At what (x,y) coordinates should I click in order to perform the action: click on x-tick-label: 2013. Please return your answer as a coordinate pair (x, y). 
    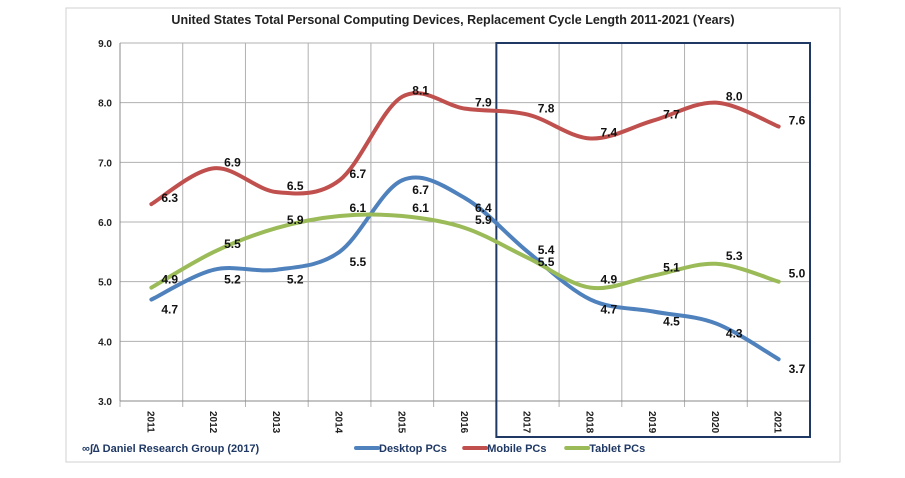
    Looking at the image, I should click on (275, 422).